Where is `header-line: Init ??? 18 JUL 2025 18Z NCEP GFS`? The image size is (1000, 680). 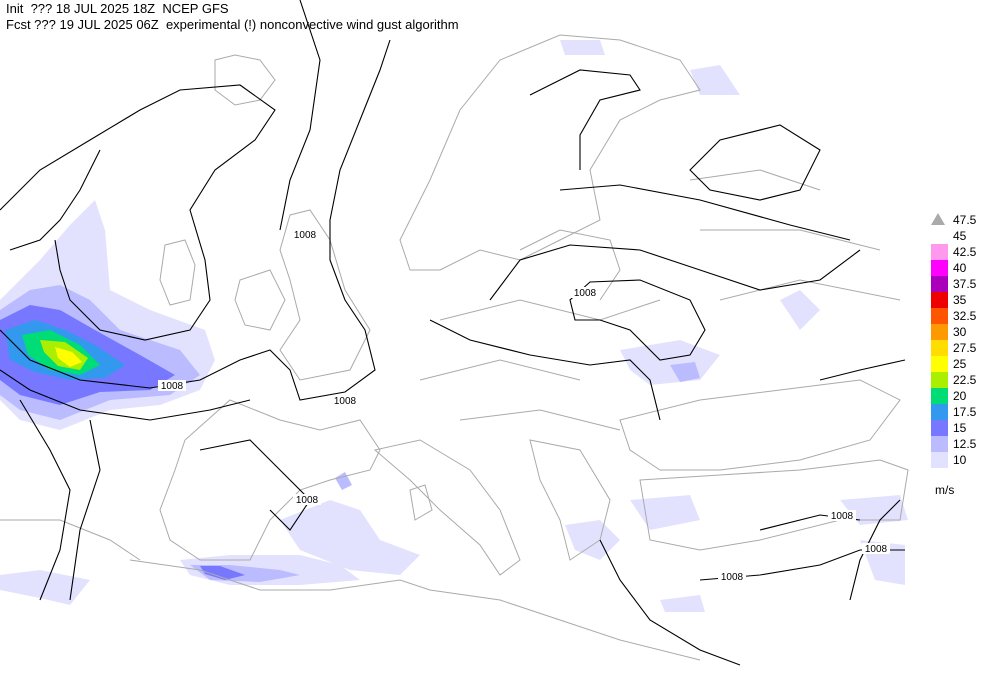
header-line: Init ??? 18 JUL 2025 18Z NCEP GFS is located at coordinates (117, 8).